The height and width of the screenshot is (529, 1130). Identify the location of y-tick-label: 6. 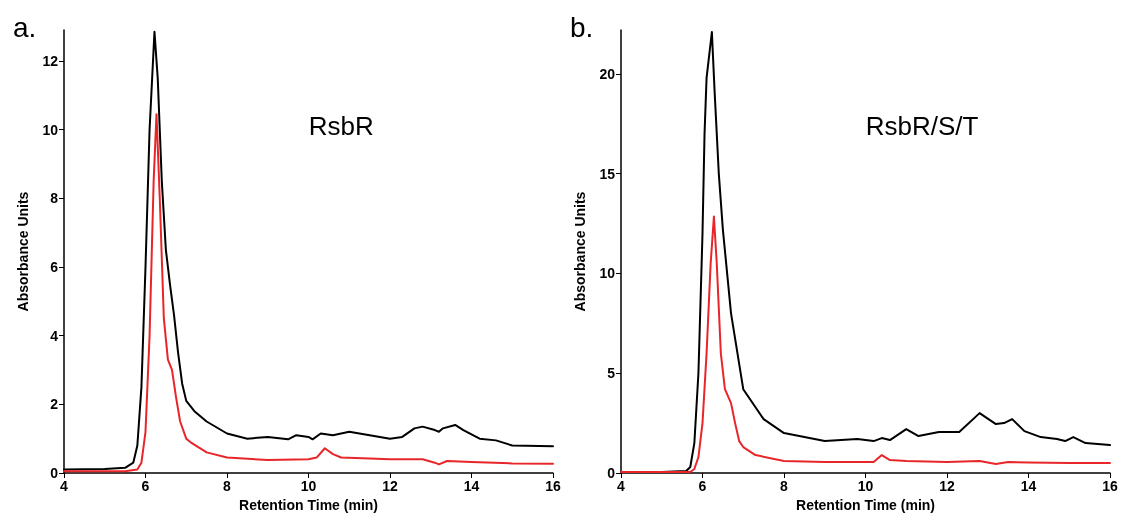
(54, 266).